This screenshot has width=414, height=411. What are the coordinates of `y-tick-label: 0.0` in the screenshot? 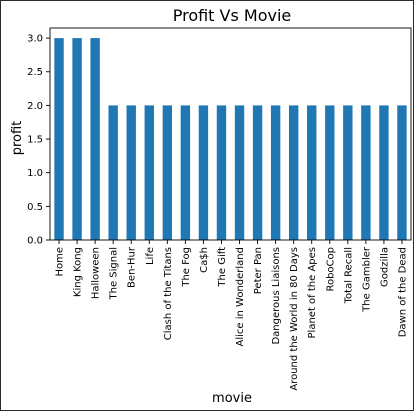 It's located at (35, 241).